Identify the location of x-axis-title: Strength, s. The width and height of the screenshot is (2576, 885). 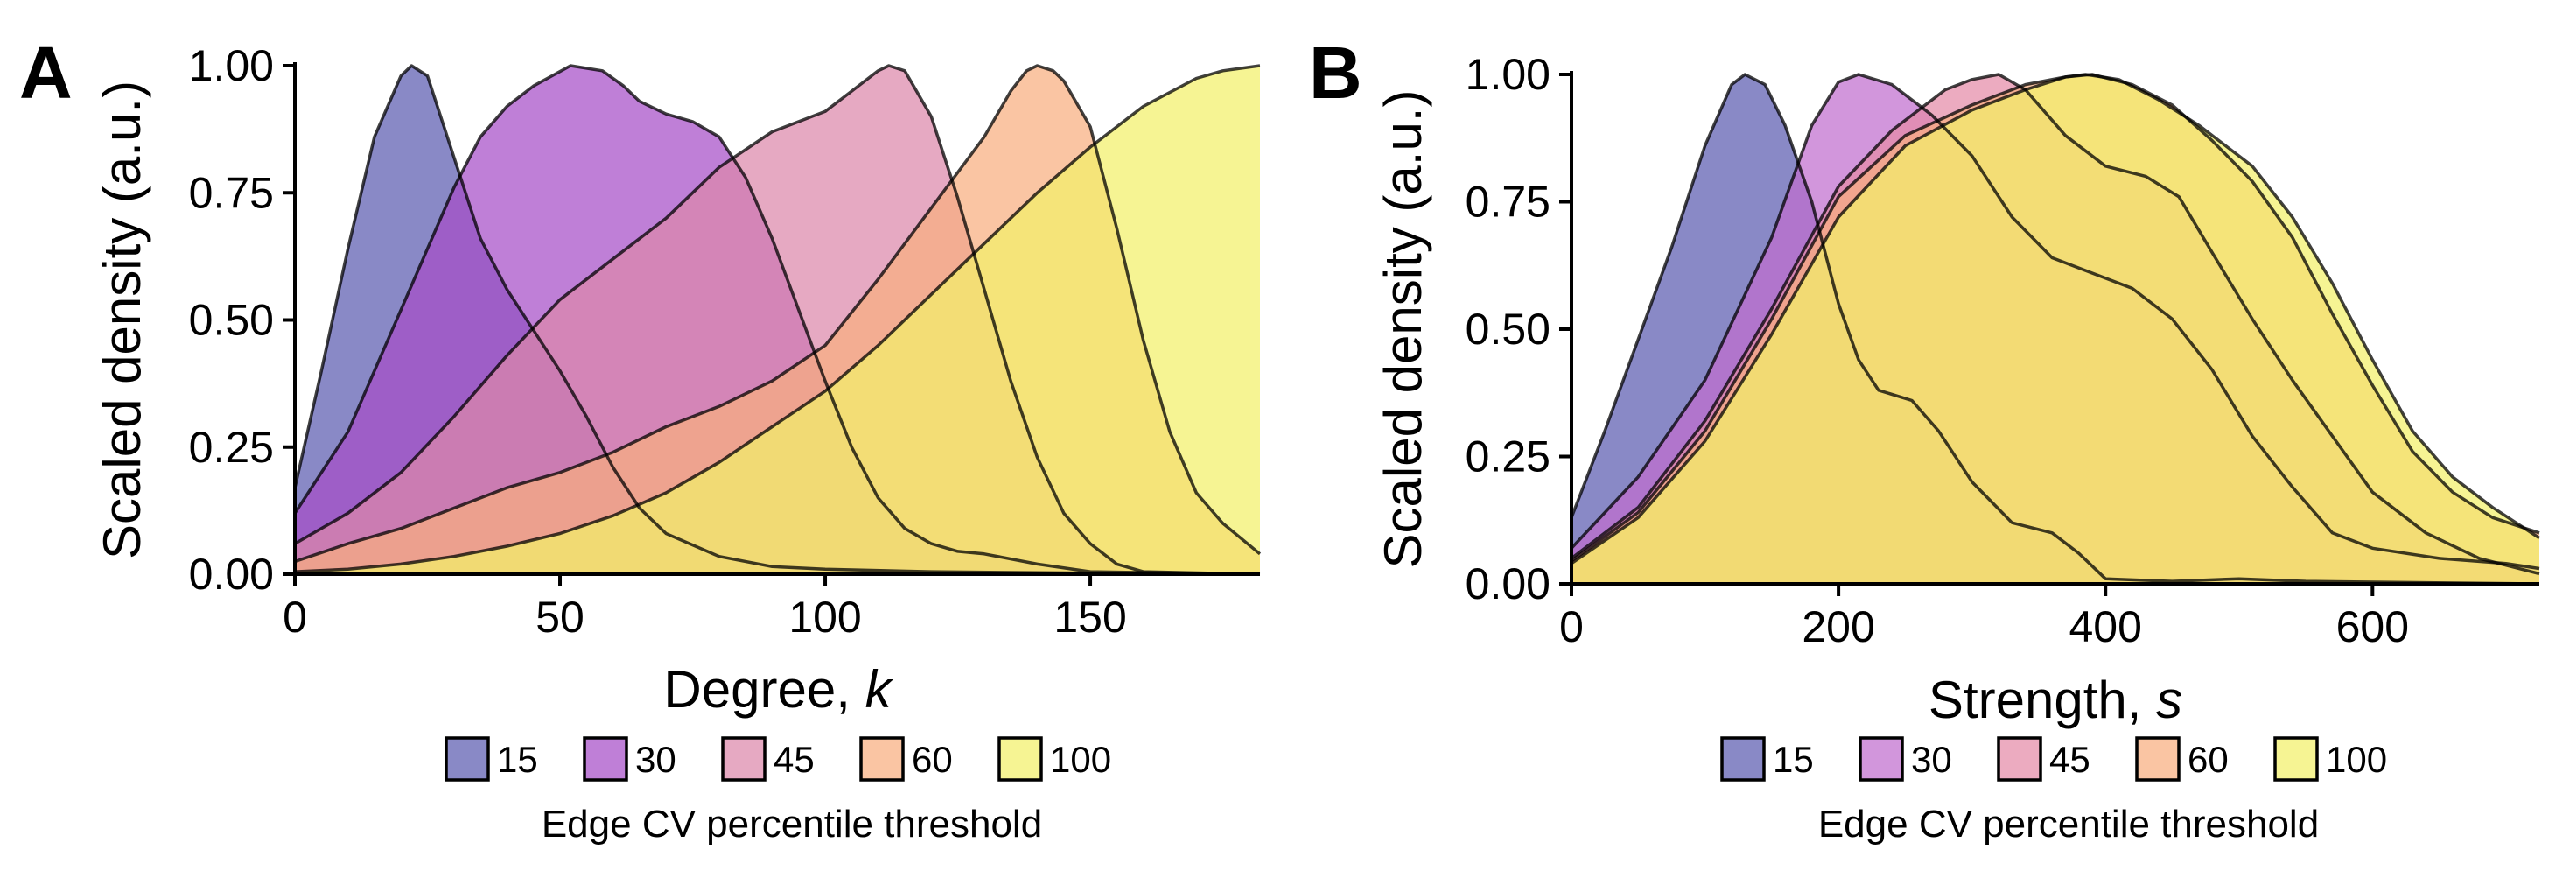
(2055, 700).